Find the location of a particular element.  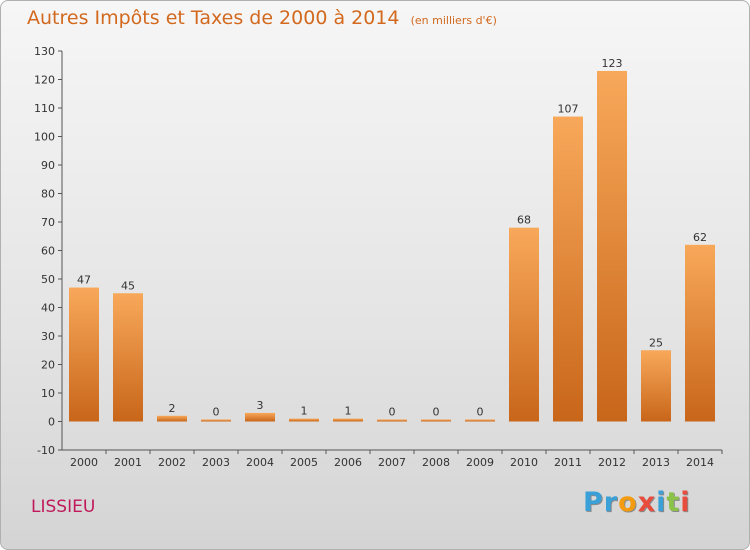

logo-letter: o is located at coordinates (628, 502).